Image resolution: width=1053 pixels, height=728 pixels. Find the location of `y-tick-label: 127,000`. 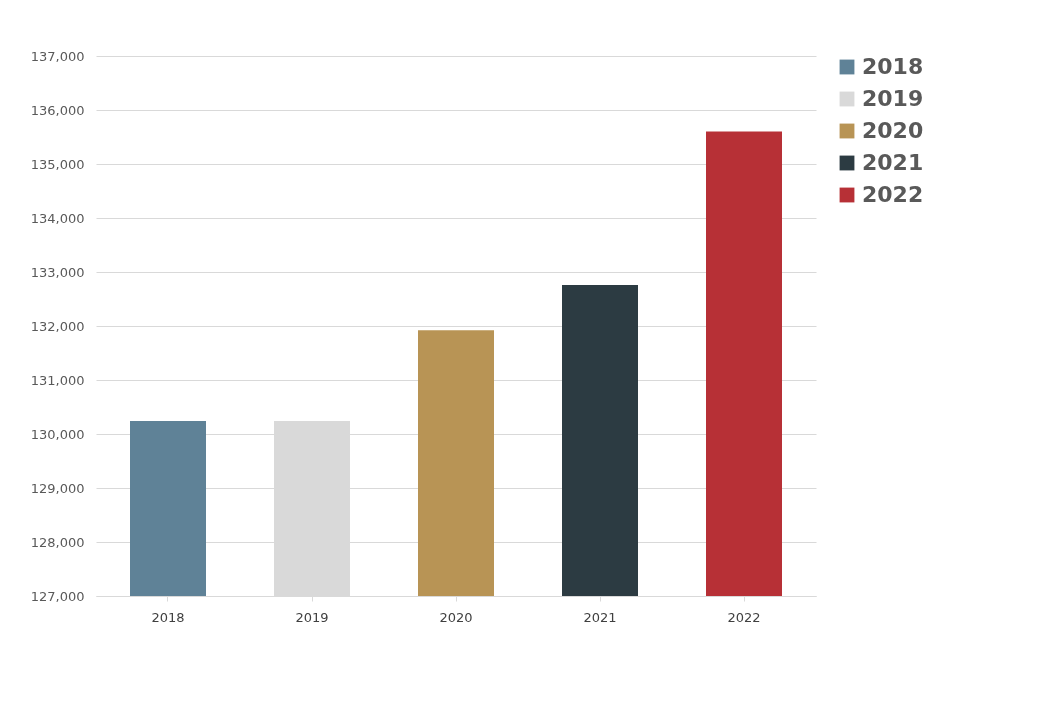

y-tick-label: 127,000 is located at coordinates (57, 596).